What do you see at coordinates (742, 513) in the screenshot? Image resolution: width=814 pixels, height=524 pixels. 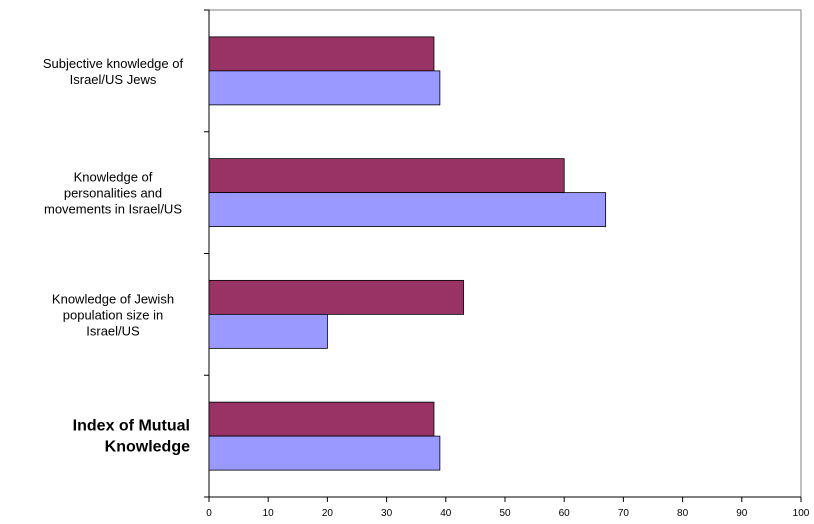 I see `x-tick-label: 90` at bounding box center [742, 513].